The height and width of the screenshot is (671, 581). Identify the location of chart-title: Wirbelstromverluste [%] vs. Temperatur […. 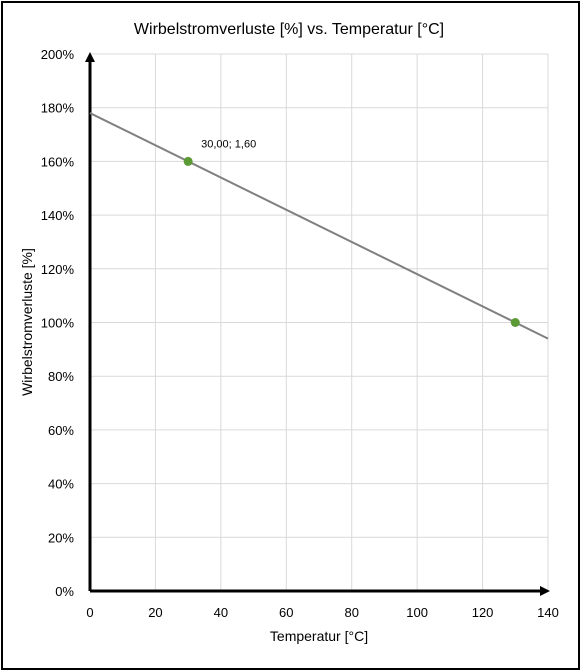
(289, 29).